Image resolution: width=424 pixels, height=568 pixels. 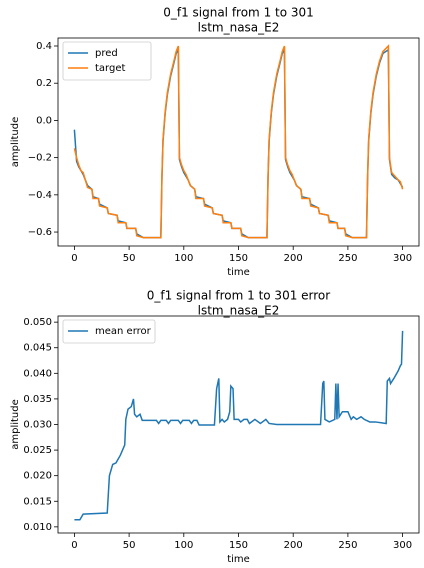 What do you see at coordinates (123, 331) in the screenshot?
I see `legend-label: mean error` at bounding box center [123, 331].